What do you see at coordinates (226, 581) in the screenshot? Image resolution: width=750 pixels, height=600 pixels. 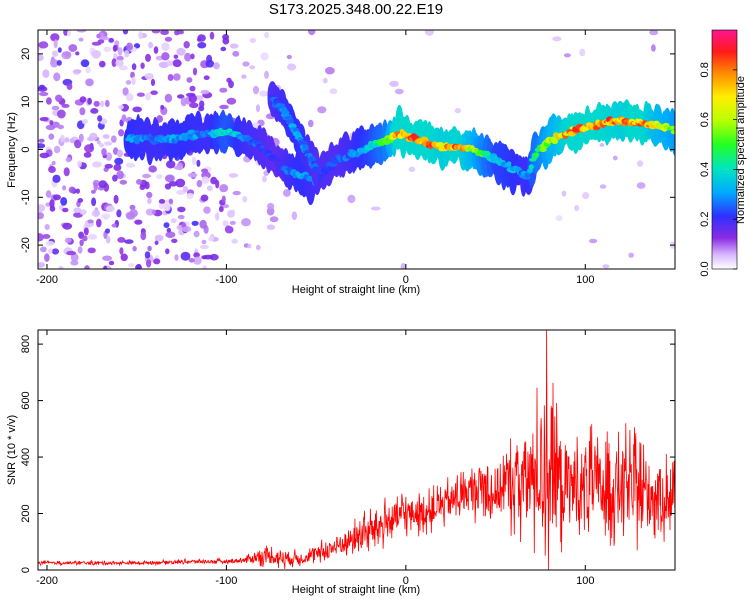 I see `snr-x-tick-label: -100` at bounding box center [226, 581].